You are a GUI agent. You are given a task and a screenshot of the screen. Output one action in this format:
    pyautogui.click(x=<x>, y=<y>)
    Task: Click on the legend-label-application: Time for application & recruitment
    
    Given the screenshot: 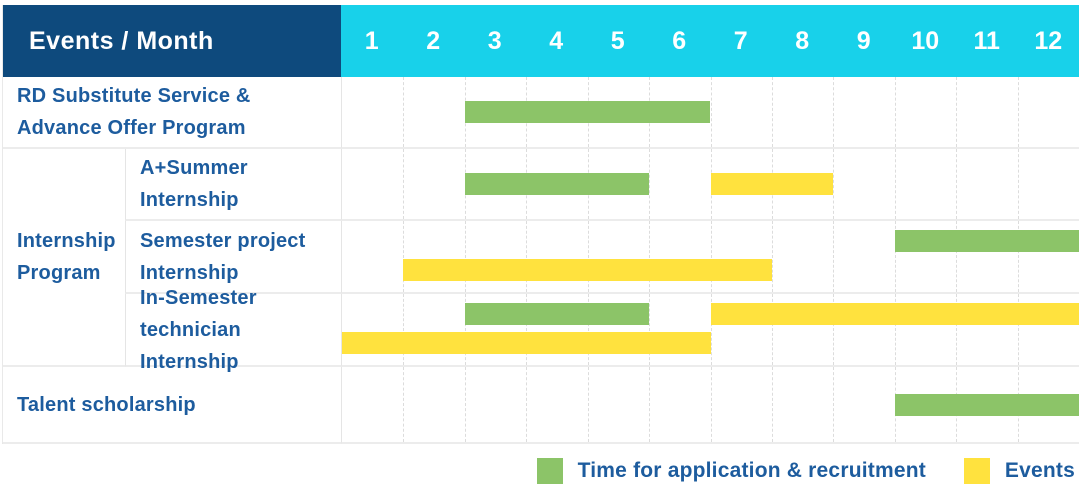 What is the action you would take?
    pyautogui.click(x=751, y=470)
    